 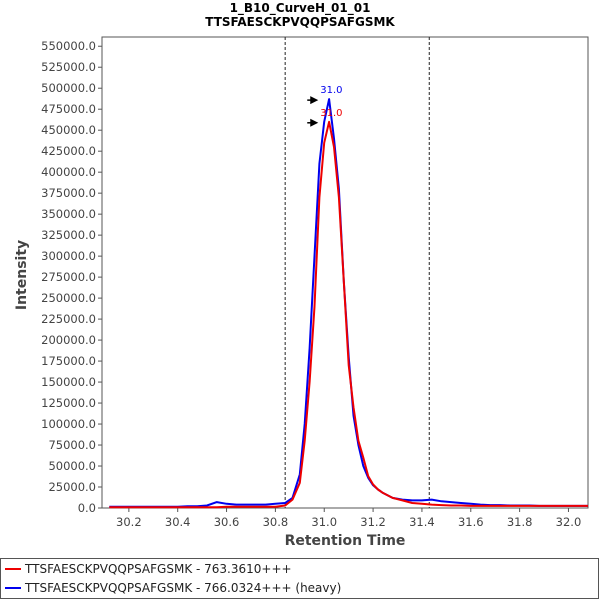 I want to click on x-tick-label: 31.0, so click(x=324, y=522).